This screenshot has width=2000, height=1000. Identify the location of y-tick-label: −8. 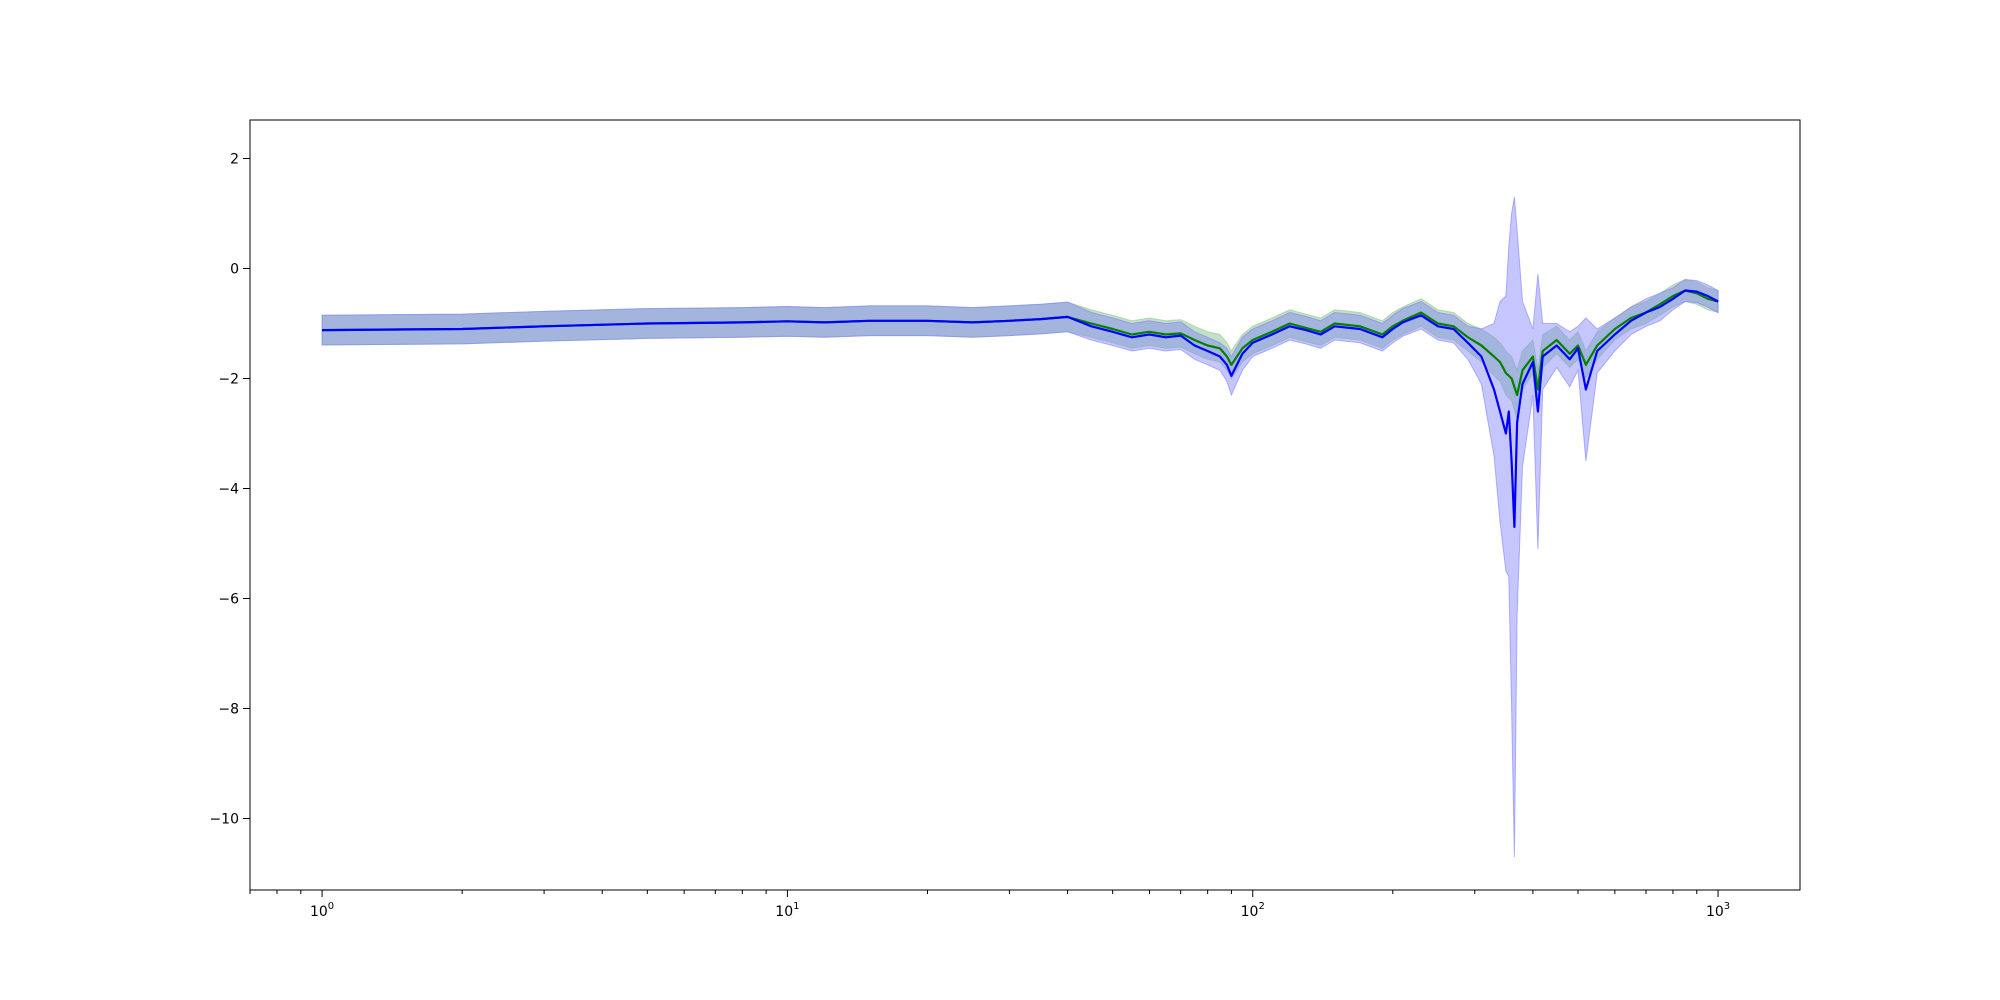
(228, 710).